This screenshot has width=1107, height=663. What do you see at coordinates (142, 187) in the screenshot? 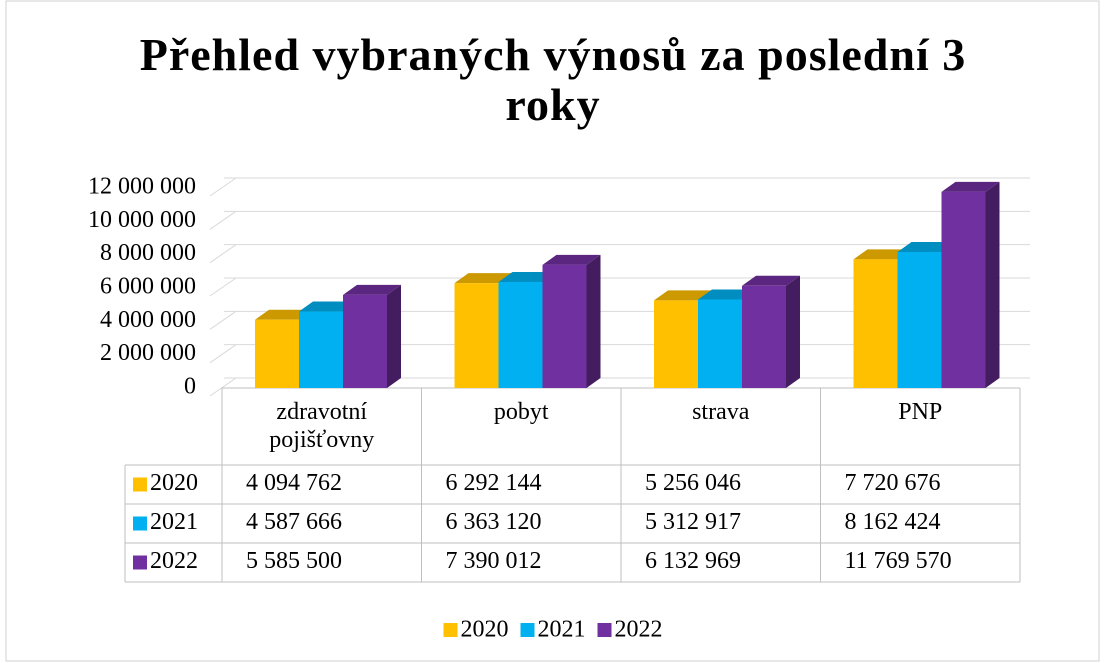
I see `y-tick-label: 12 000 000` at bounding box center [142, 187].